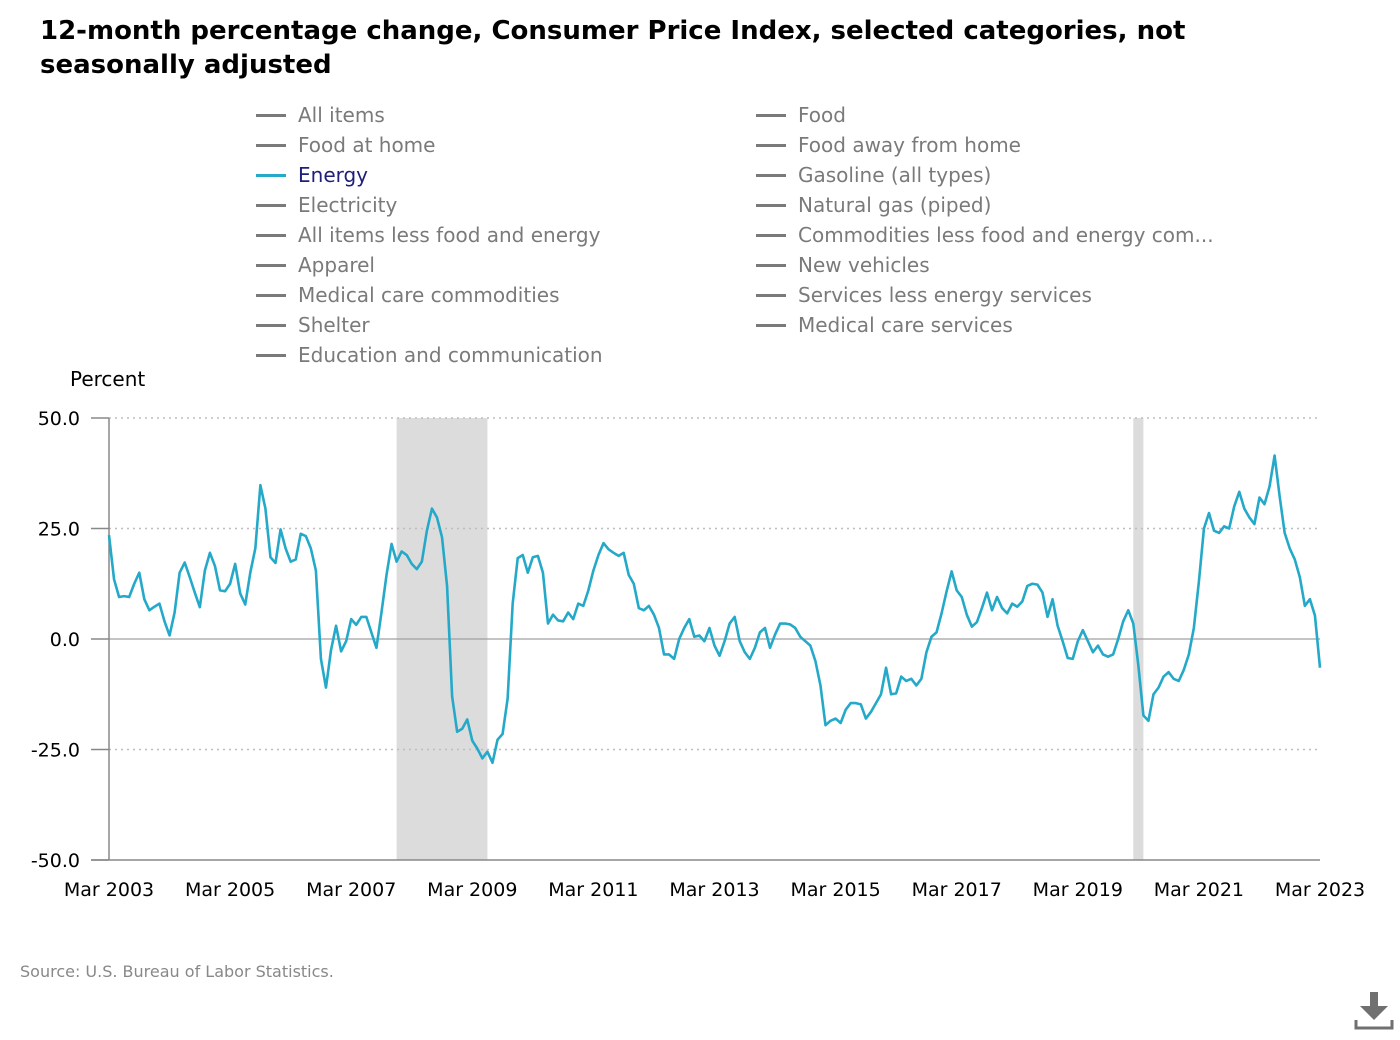 The image size is (1400, 1040). Describe the element at coordinates (905, 325) in the screenshot. I see `legend-label: Medical care services` at that location.